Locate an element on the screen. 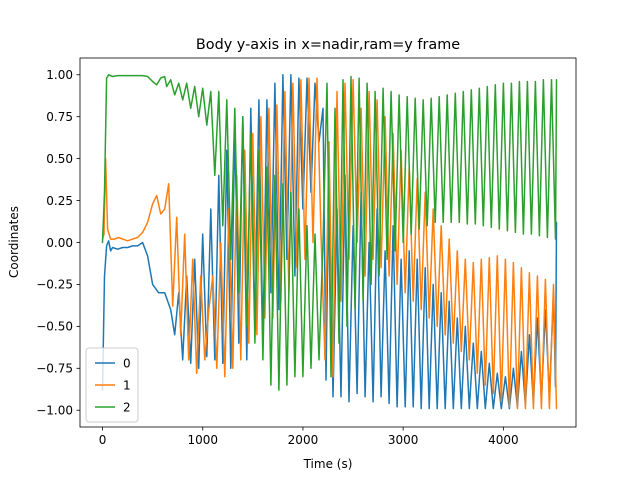 This screenshot has width=640, height=480. x-tick-label: 0 is located at coordinates (103, 440).